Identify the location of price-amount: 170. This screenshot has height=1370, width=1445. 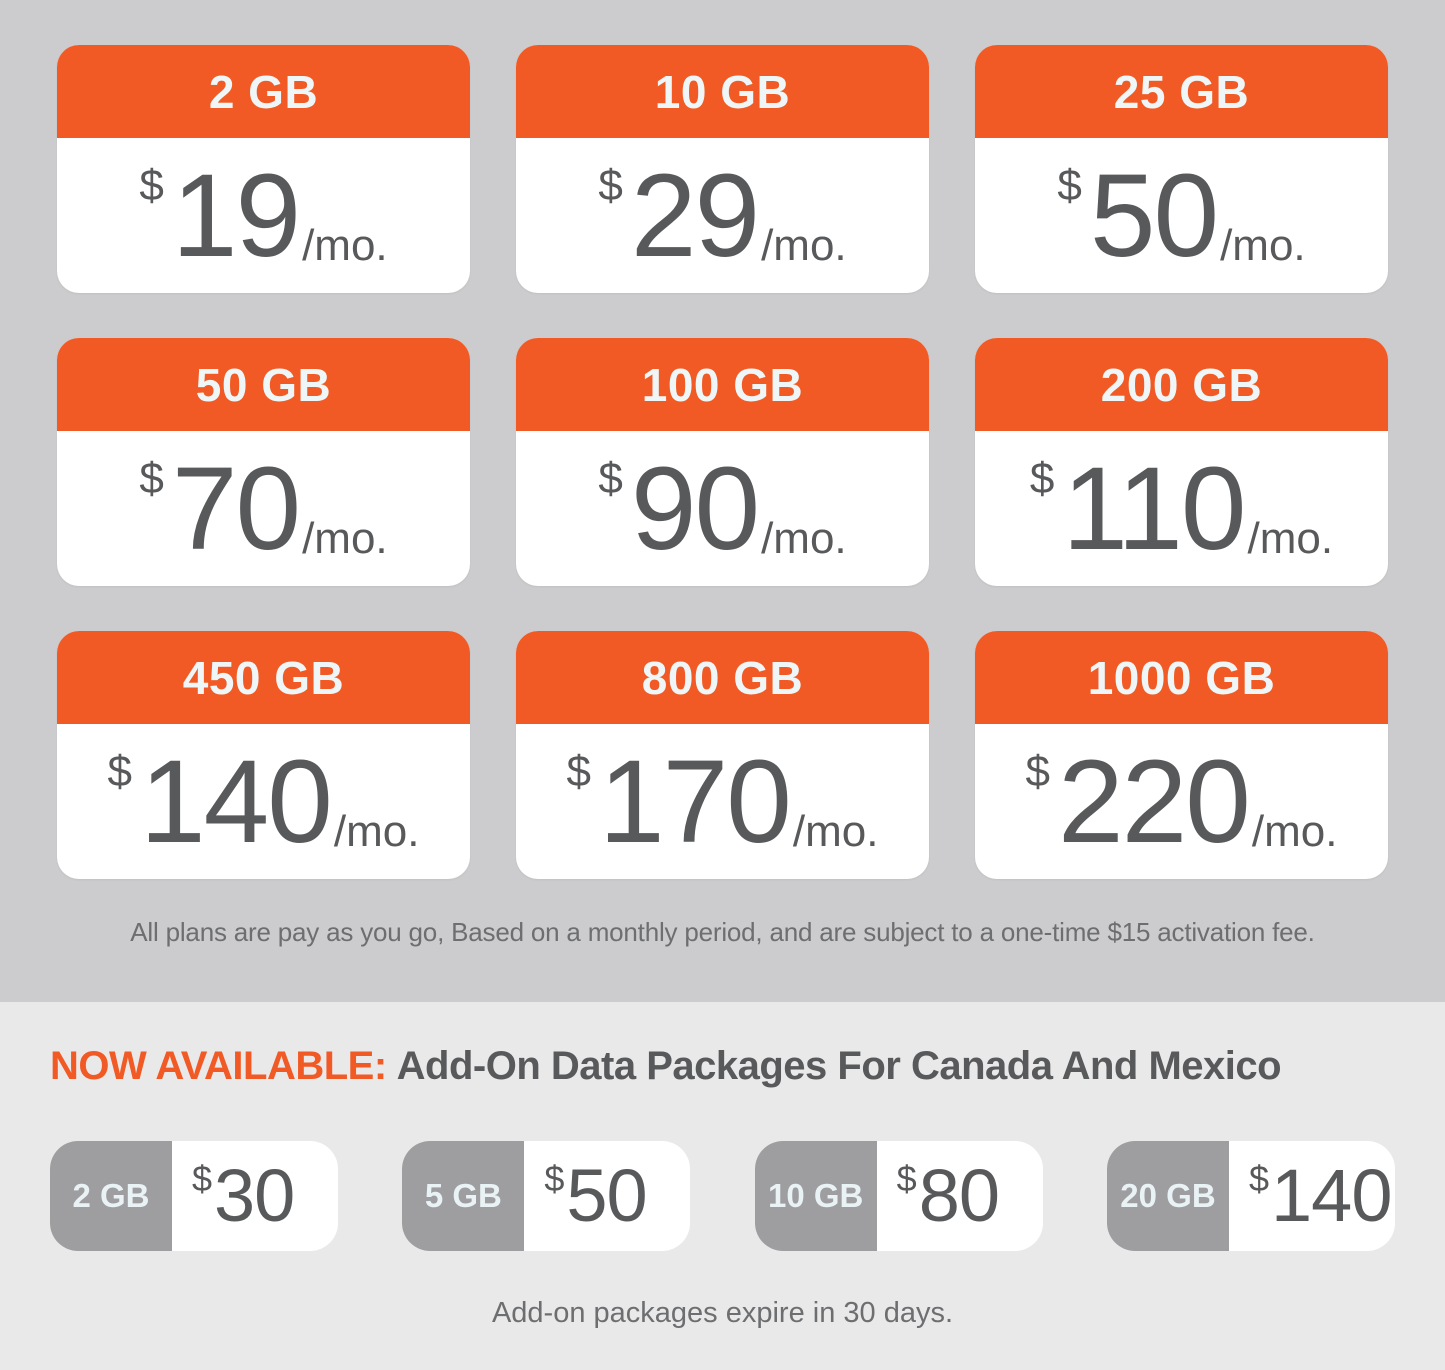
(695, 801).